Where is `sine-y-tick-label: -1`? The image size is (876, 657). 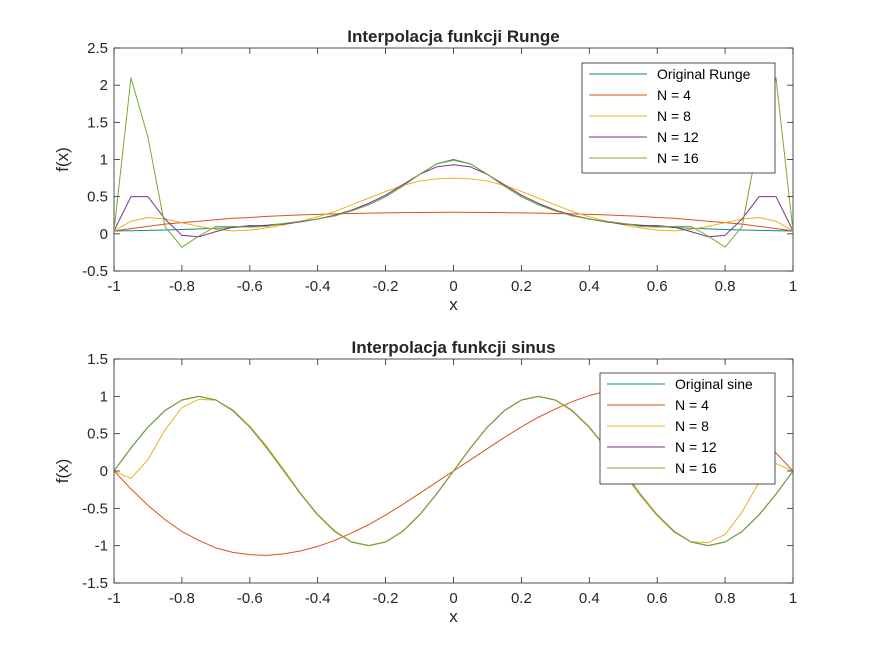 sine-y-tick-label: -1 is located at coordinates (101, 546).